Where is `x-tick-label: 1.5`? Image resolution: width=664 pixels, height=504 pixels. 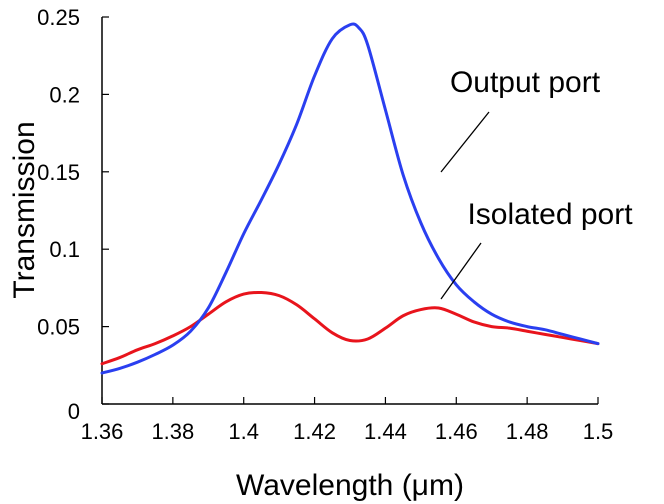 x-tick-label: 1.5 is located at coordinates (598, 431).